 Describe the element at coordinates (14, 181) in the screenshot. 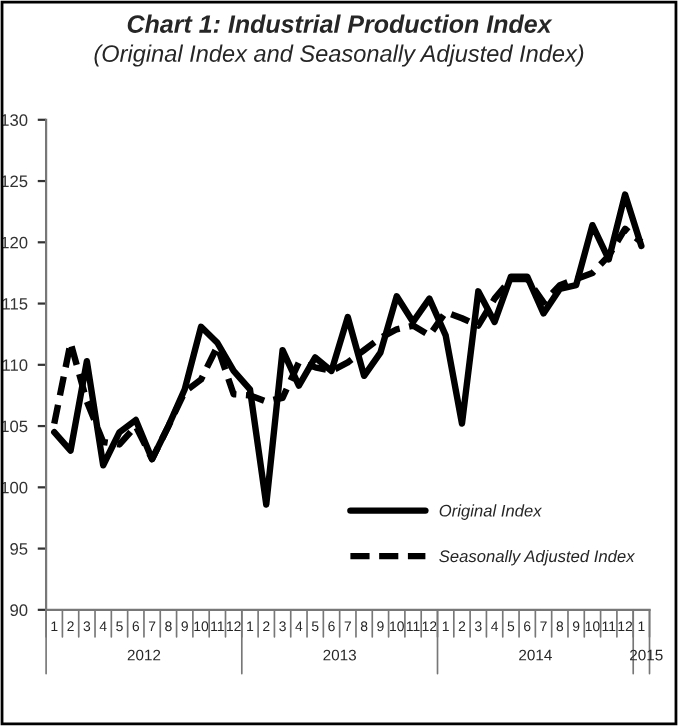

I see `y-tick-label: 125` at that location.